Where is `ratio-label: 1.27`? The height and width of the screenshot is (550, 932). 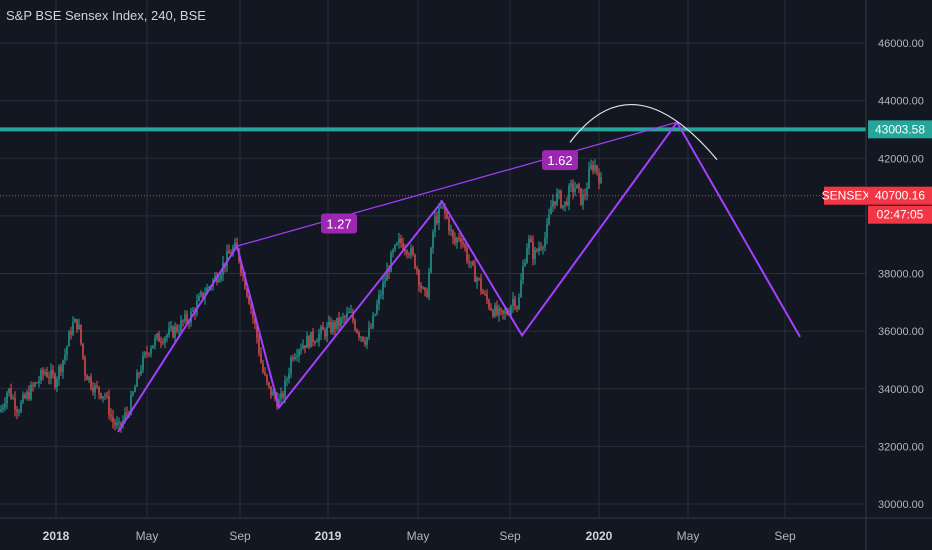 ratio-label: 1.27 is located at coordinates (338, 224).